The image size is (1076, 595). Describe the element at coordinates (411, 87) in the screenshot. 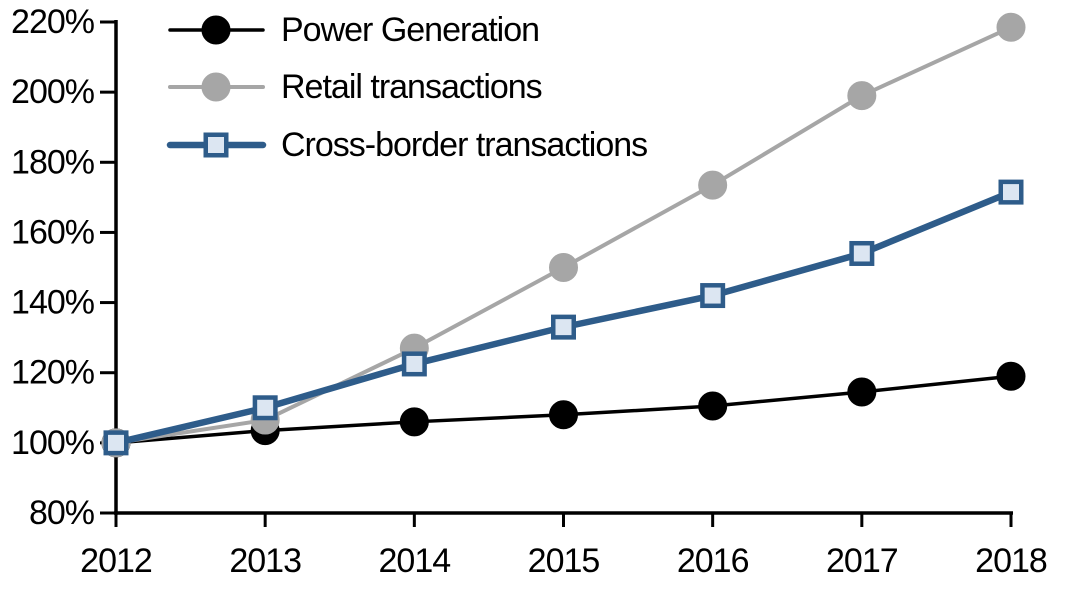

I see `legend-label: Retail transactions` at that location.